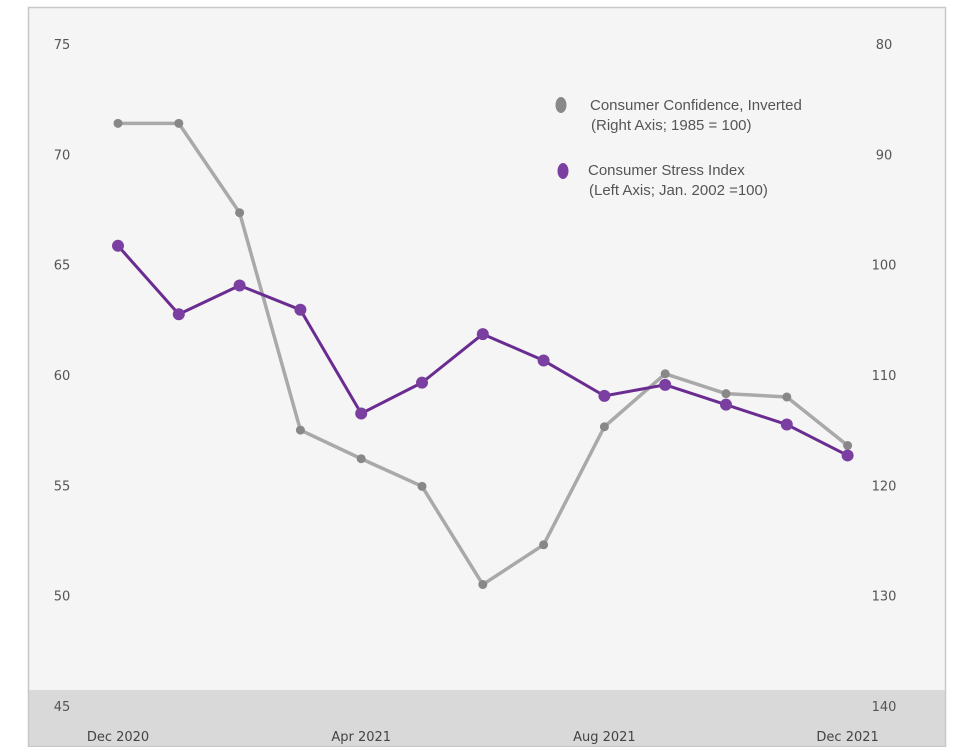  Describe the element at coordinates (884, 155) in the screenshot. I see `right-axis-tick-label: 90` at that location.